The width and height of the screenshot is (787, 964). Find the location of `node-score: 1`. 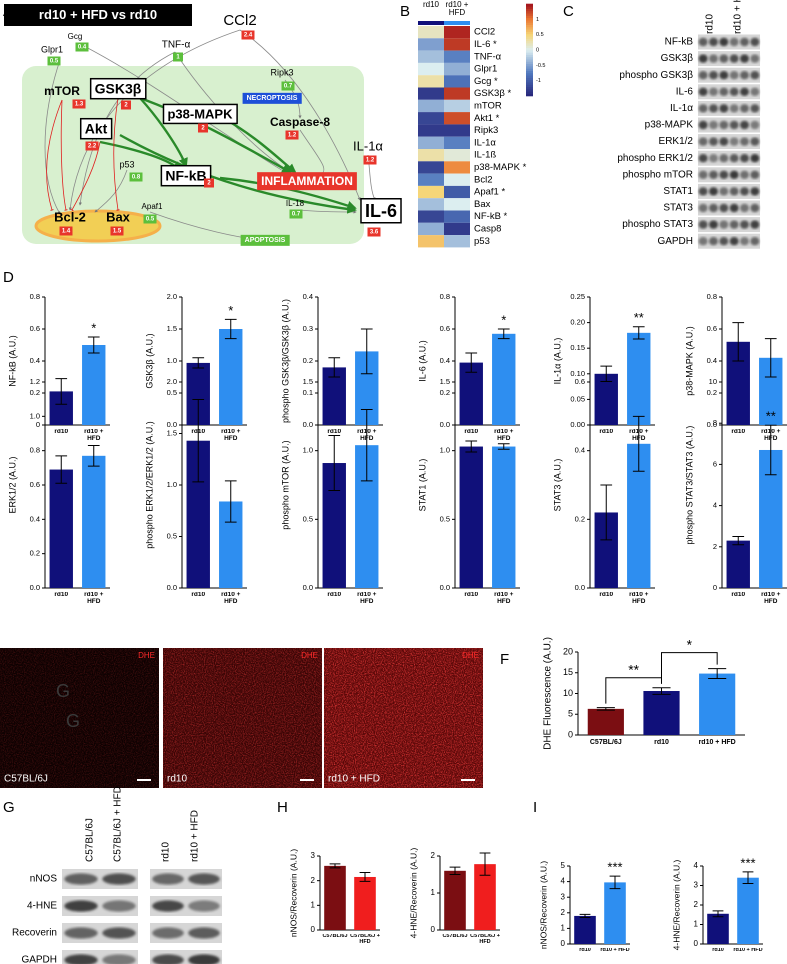

node-score: 1 is located at coordinates (178, 58).